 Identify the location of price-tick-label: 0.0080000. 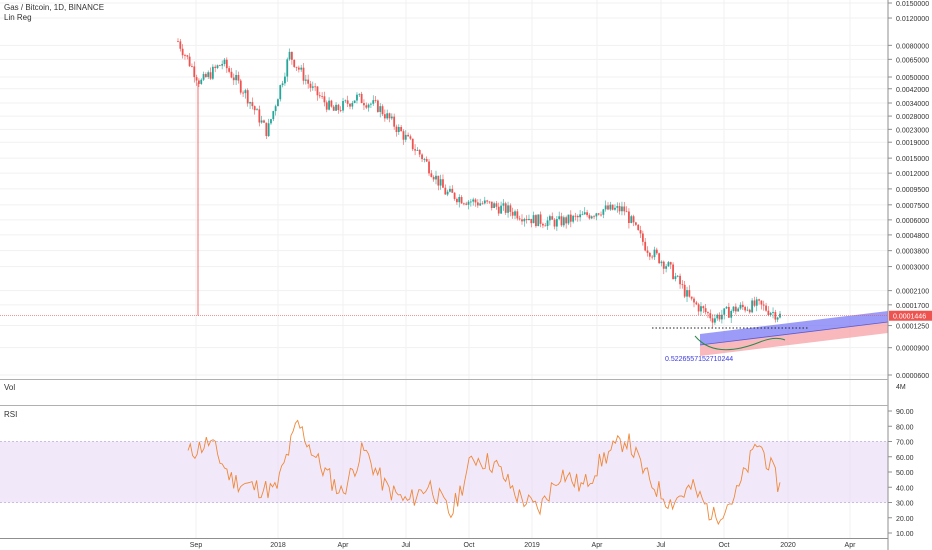
(912, 46).